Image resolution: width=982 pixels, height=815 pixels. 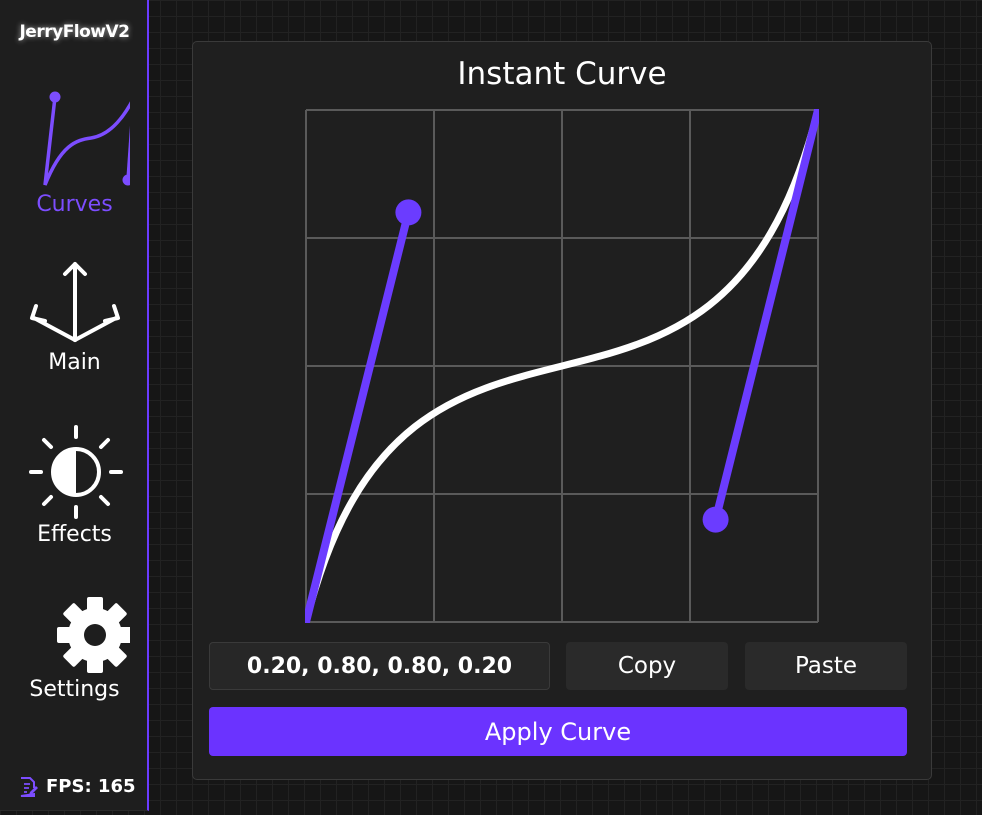 What do you see at coordinates (91, 786) in the screenshot?
I see `fps-text: FPS: 165` at bounding box center [91, 786].